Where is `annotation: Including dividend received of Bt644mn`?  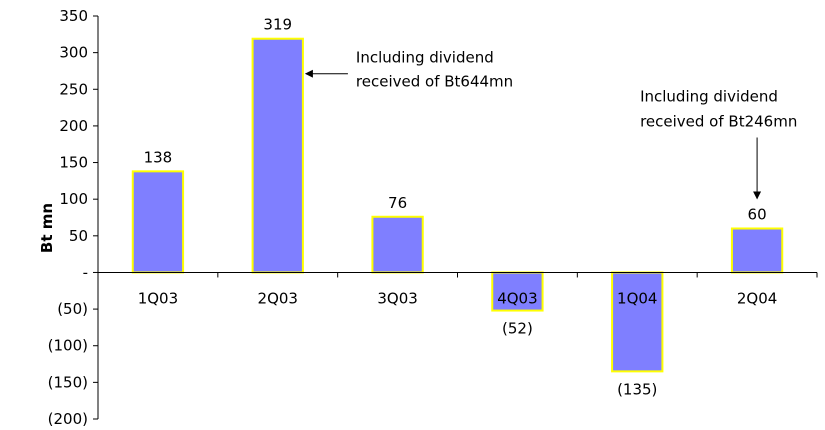 annotation: Including dividend received of Bt644mn is located at coordinates (408, 70).